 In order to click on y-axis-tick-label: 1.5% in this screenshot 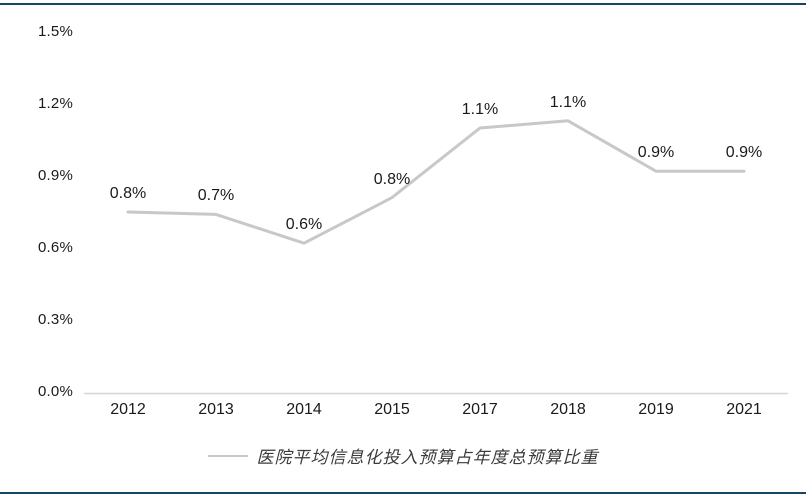, I will do `click(55, 31)`.